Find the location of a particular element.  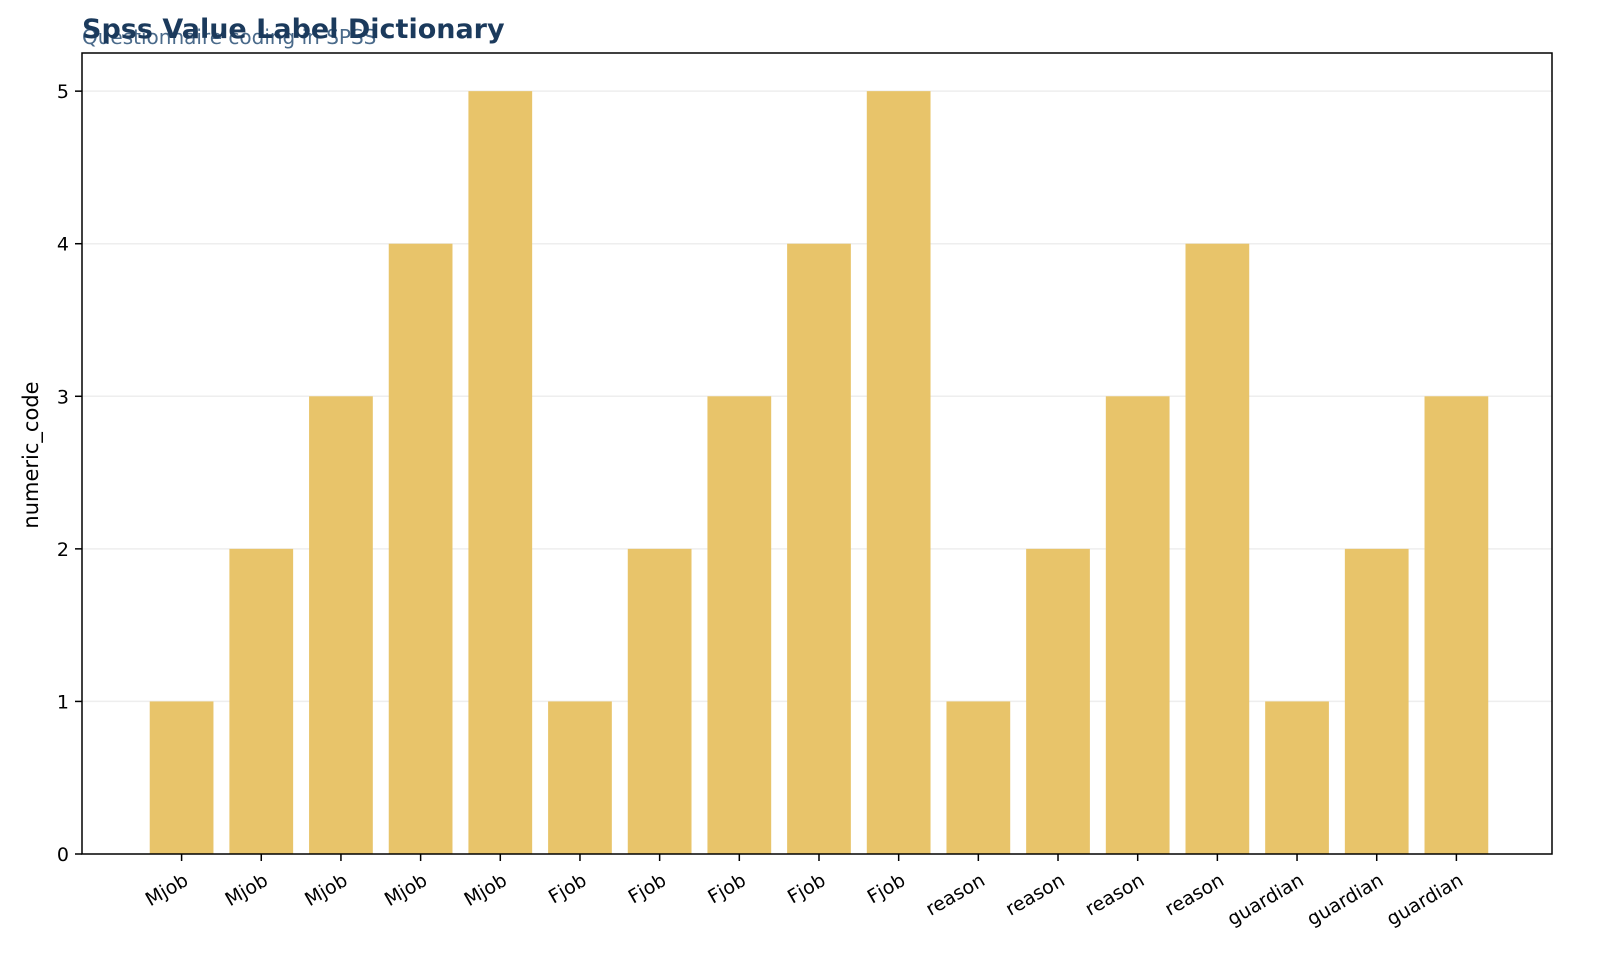

y-tick-label: 2 is located at coordinates (63, 550).